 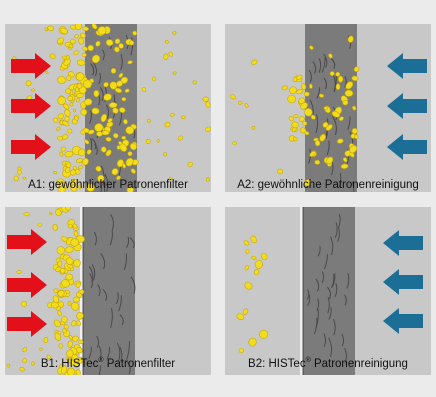 I want to click on caption-b1-prefix: B1: HISTec, so click(x=69, y=363).